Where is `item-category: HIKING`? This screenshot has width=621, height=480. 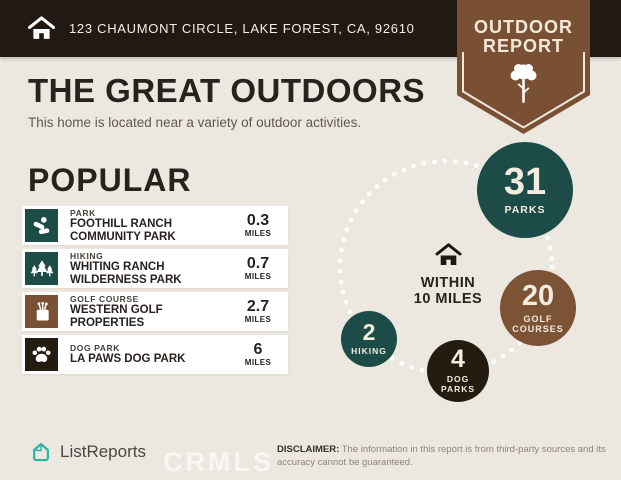
item-category: HIKING is located at coordinates (87, 255).